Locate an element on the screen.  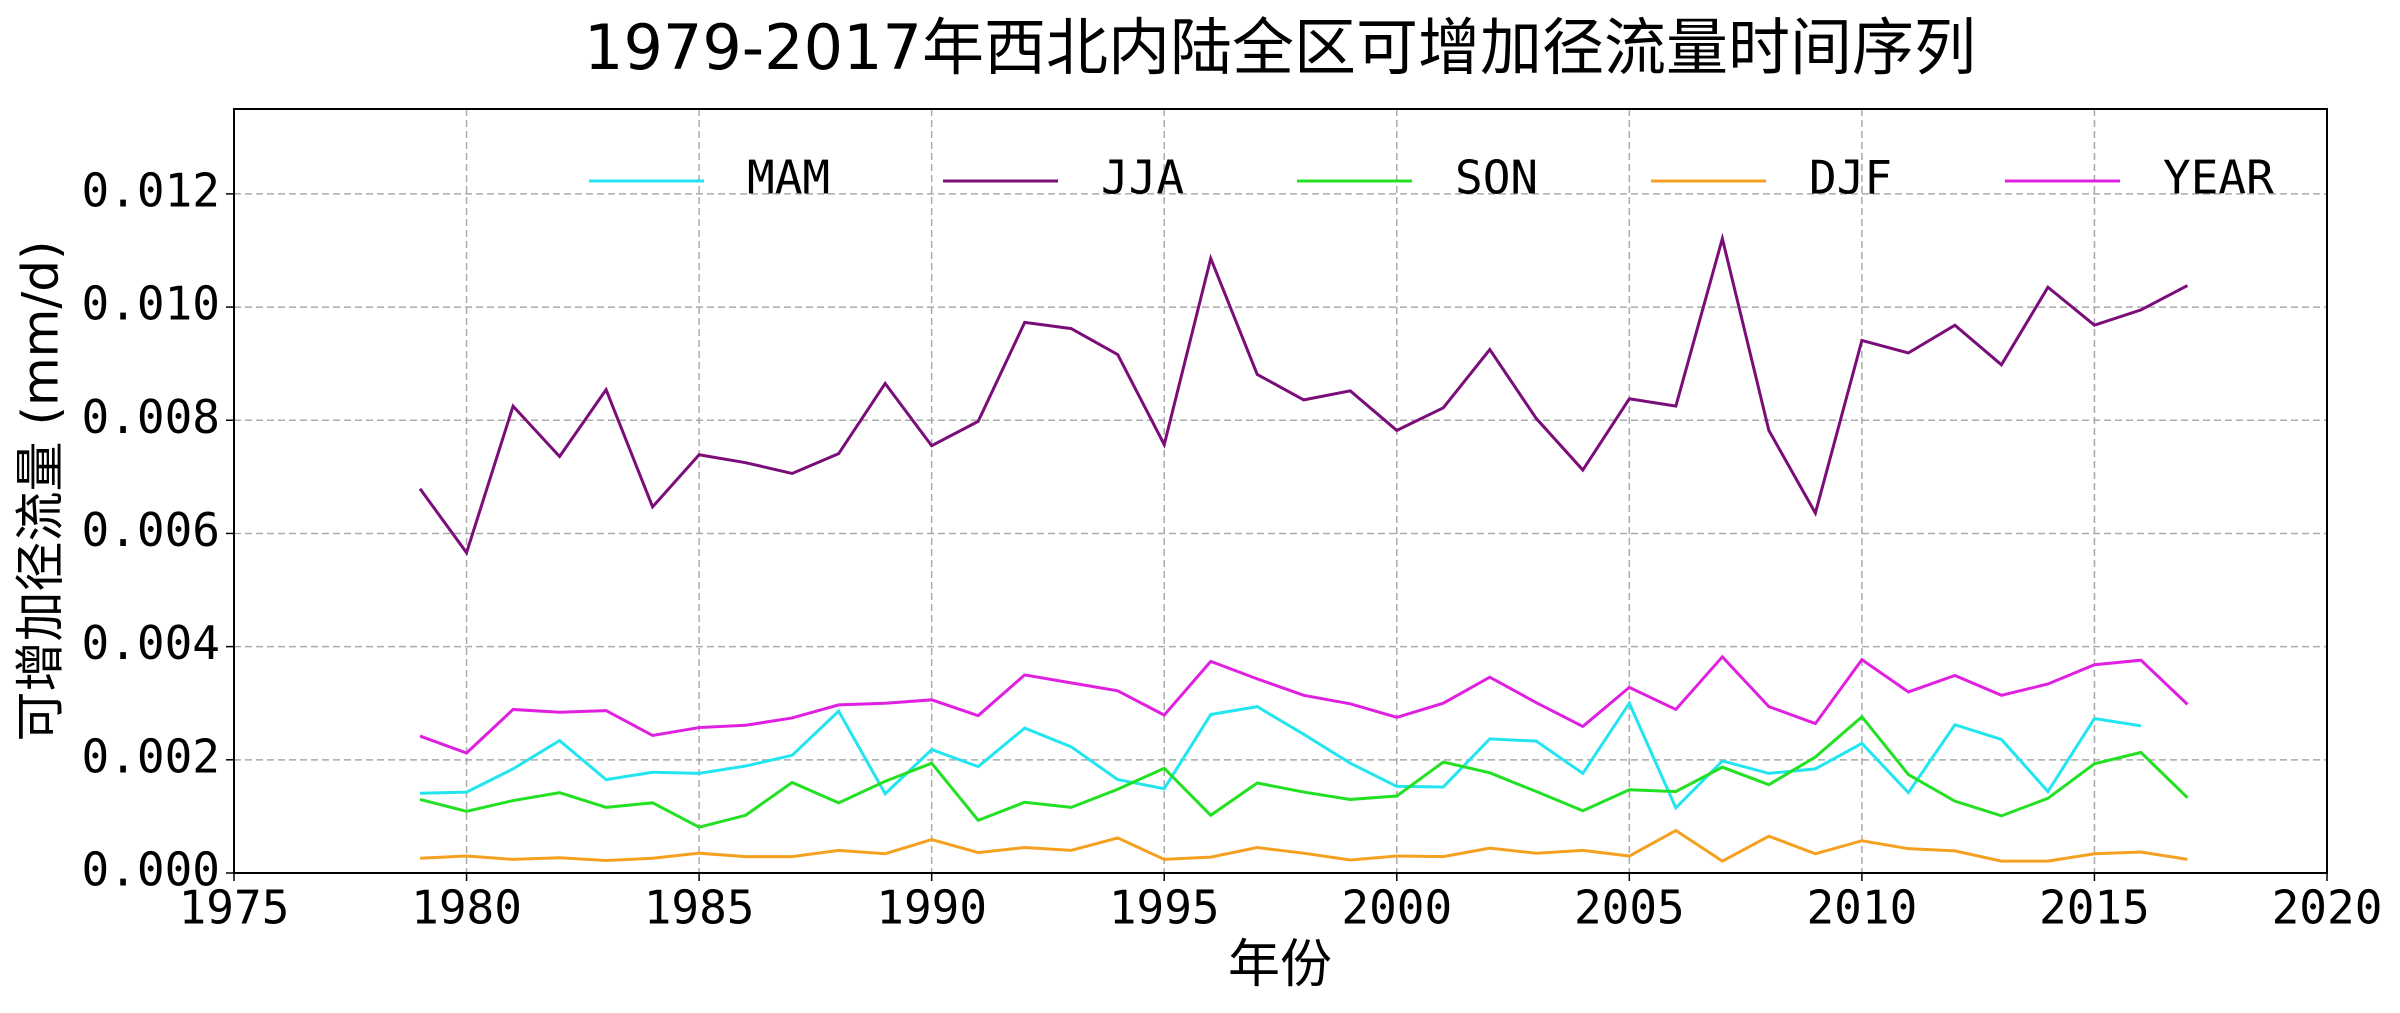
legend-label: SON is located at coordinates (1496, 178).